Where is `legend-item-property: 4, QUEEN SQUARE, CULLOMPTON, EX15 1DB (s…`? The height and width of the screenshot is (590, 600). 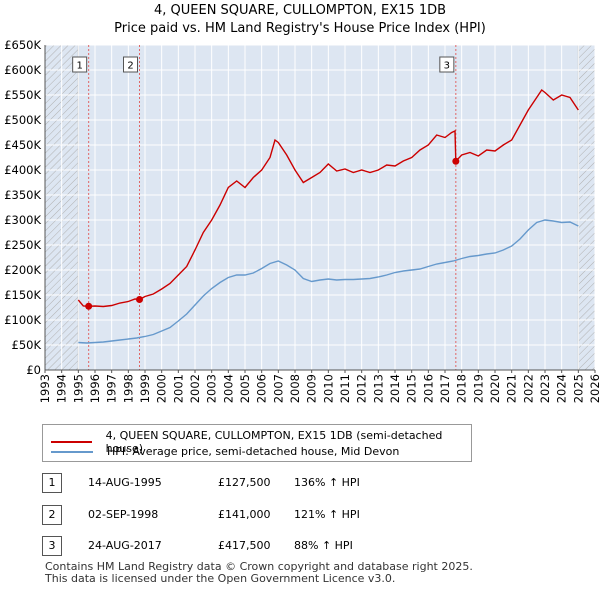 legend-item-property: 4, QUEEN SQUARE, CULLOMPTON, EX15 1DB (s… is located at coordinates (261, 442).